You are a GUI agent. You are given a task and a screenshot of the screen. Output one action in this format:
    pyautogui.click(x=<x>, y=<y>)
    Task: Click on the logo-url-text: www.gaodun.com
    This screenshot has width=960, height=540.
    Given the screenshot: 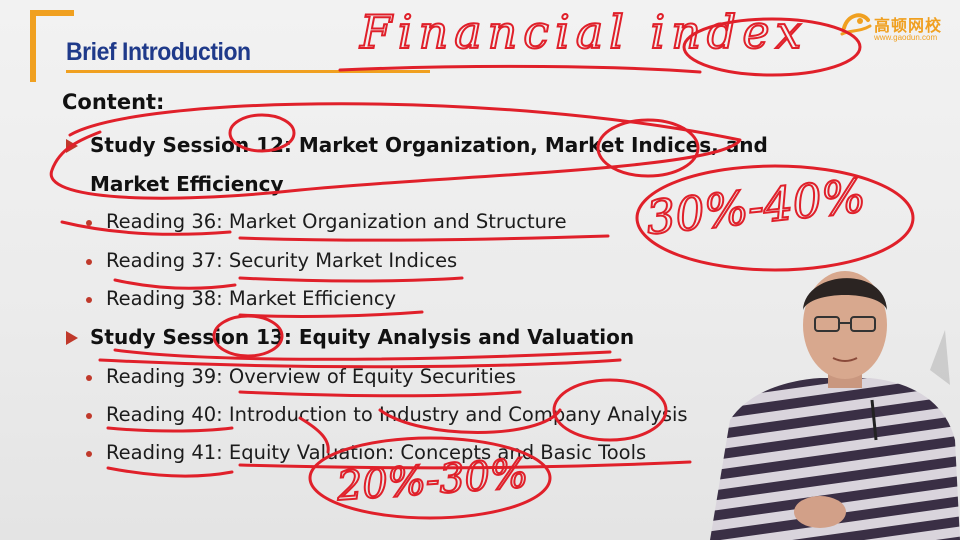 What is the action you would take?
    pyautogui.click(x=906, y=37)
    